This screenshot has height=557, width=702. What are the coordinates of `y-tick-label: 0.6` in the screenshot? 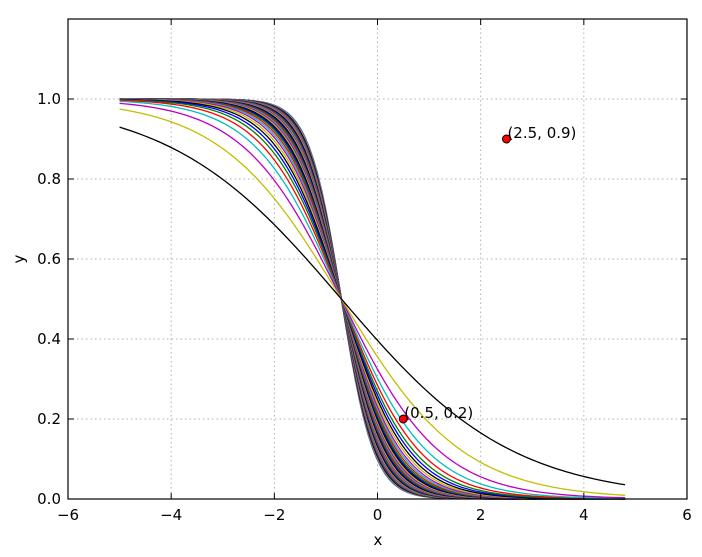 It's located at (49, 259).